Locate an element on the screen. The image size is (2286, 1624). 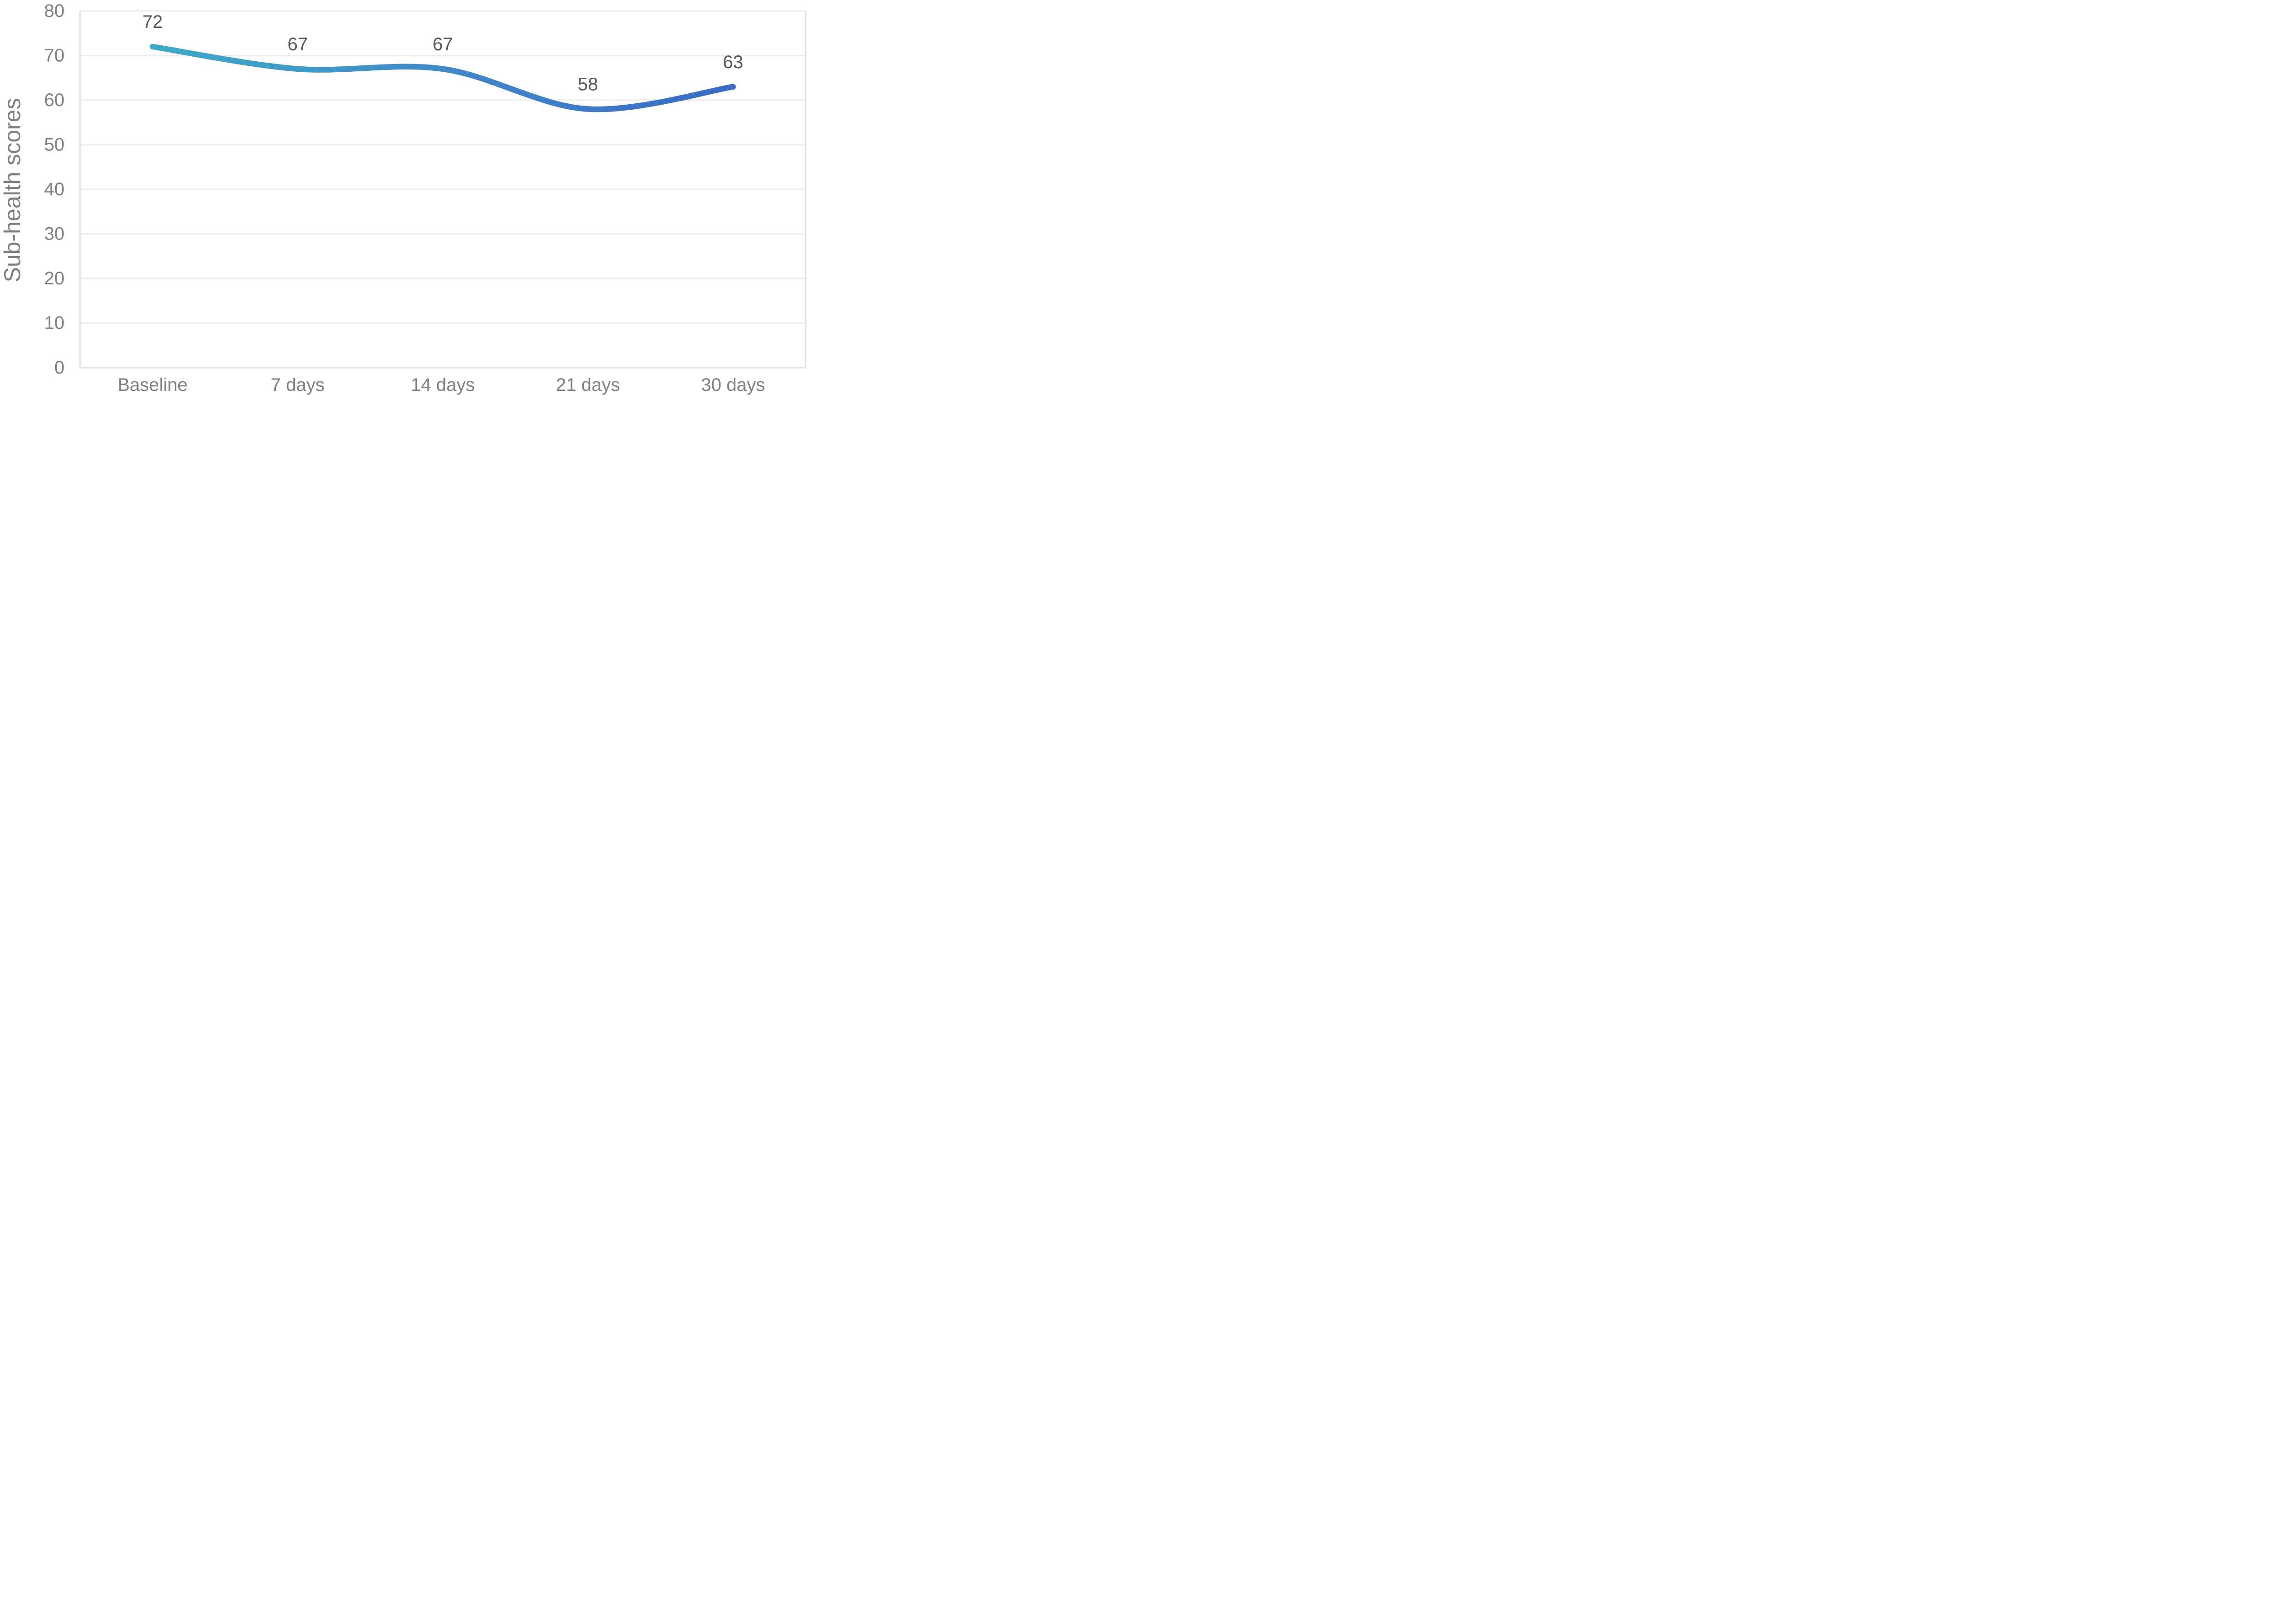
y-axis-title: Sub-health scores is located at coordinates (12, 190).